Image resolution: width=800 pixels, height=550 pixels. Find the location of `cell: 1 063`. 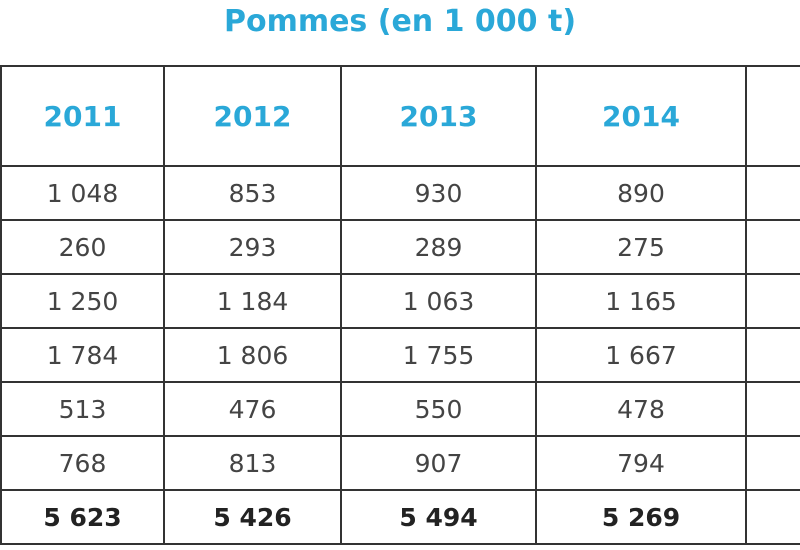

cell: 1 063 is located at coordinates (438, 301).